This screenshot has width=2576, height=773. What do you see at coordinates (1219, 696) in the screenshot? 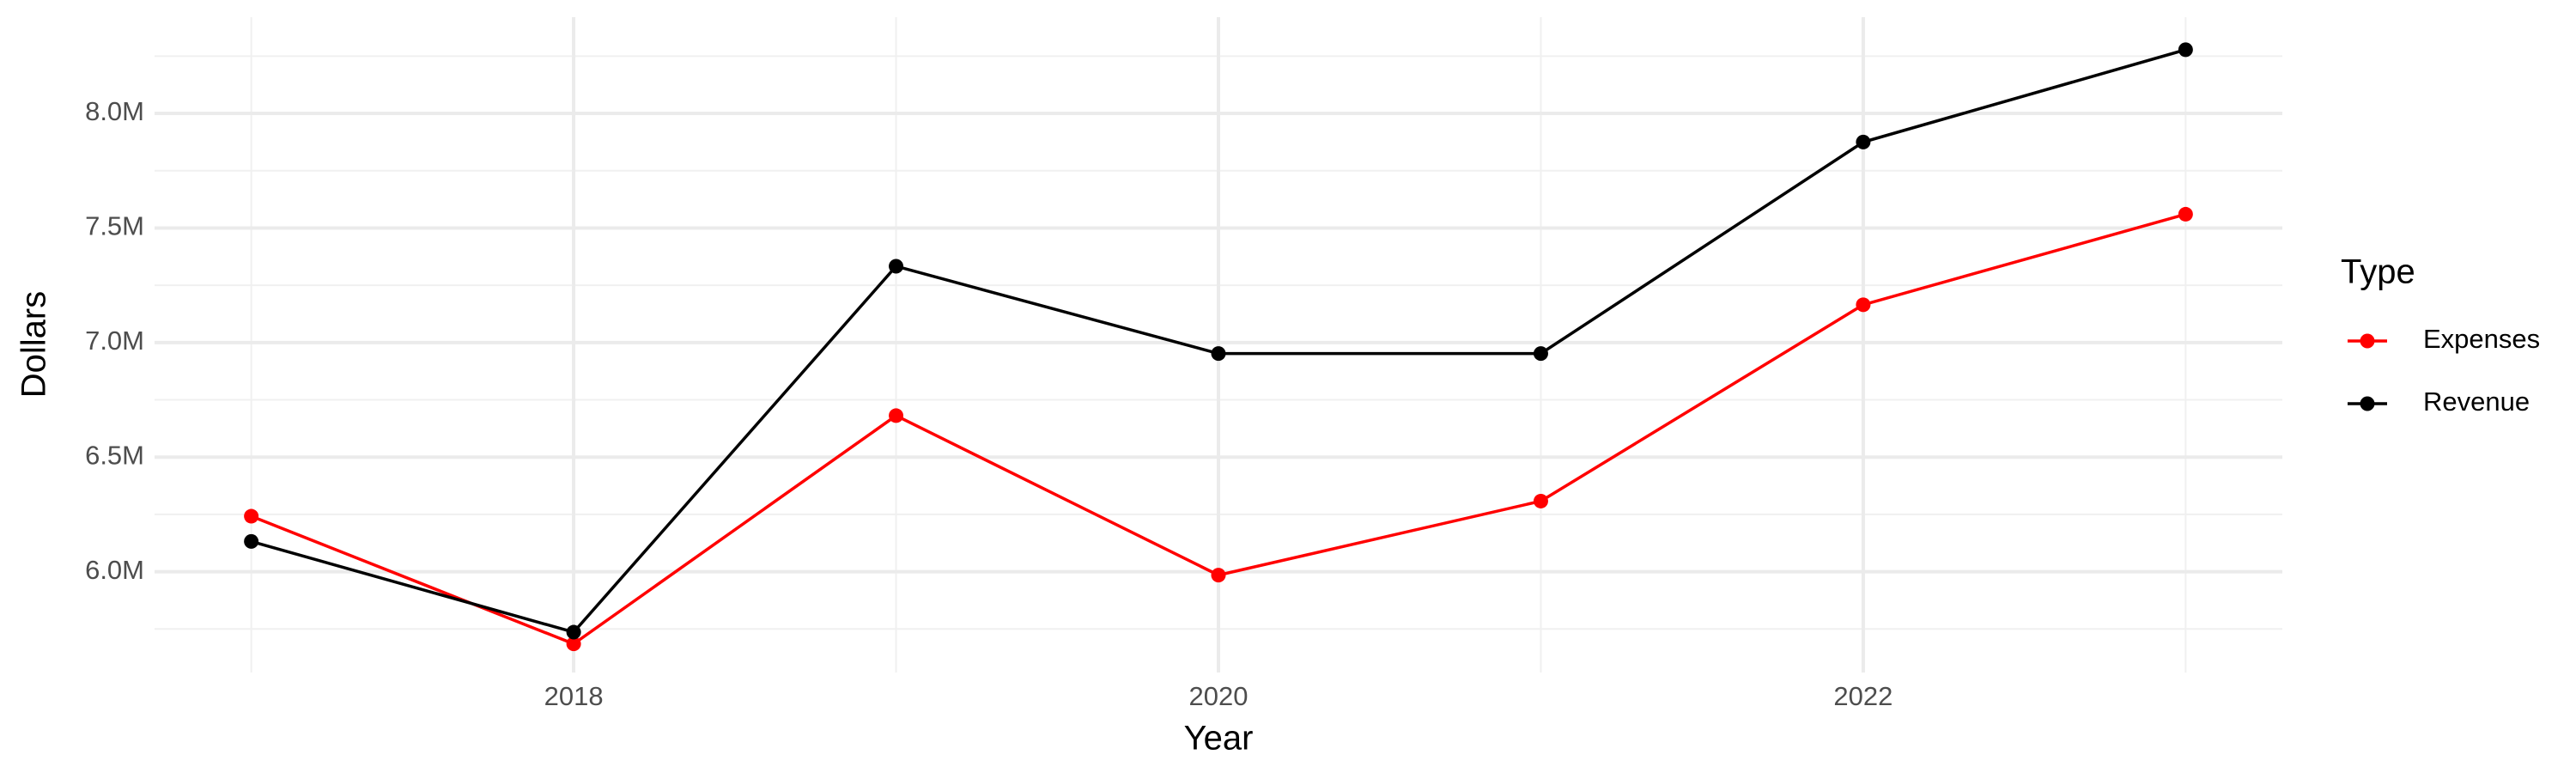
I see `x-tick-label: 2020` at bounding box center [1219, 696].